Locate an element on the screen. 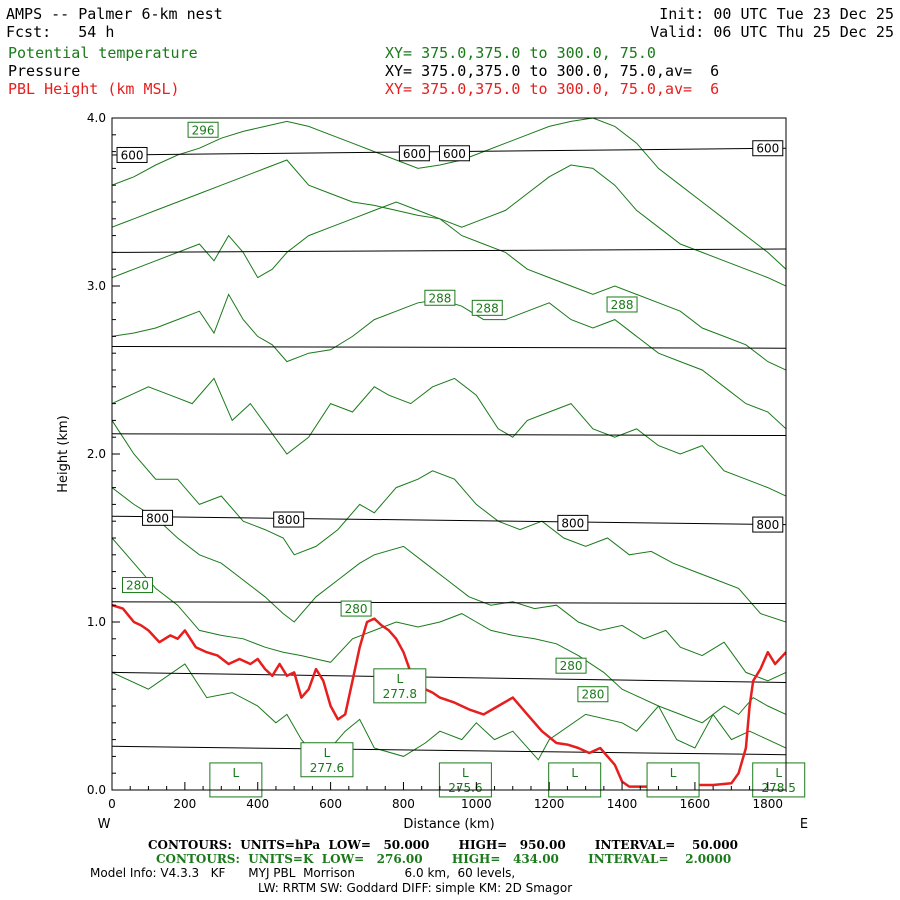  theta-label-5: 280 is located at coordinates (356, 609).